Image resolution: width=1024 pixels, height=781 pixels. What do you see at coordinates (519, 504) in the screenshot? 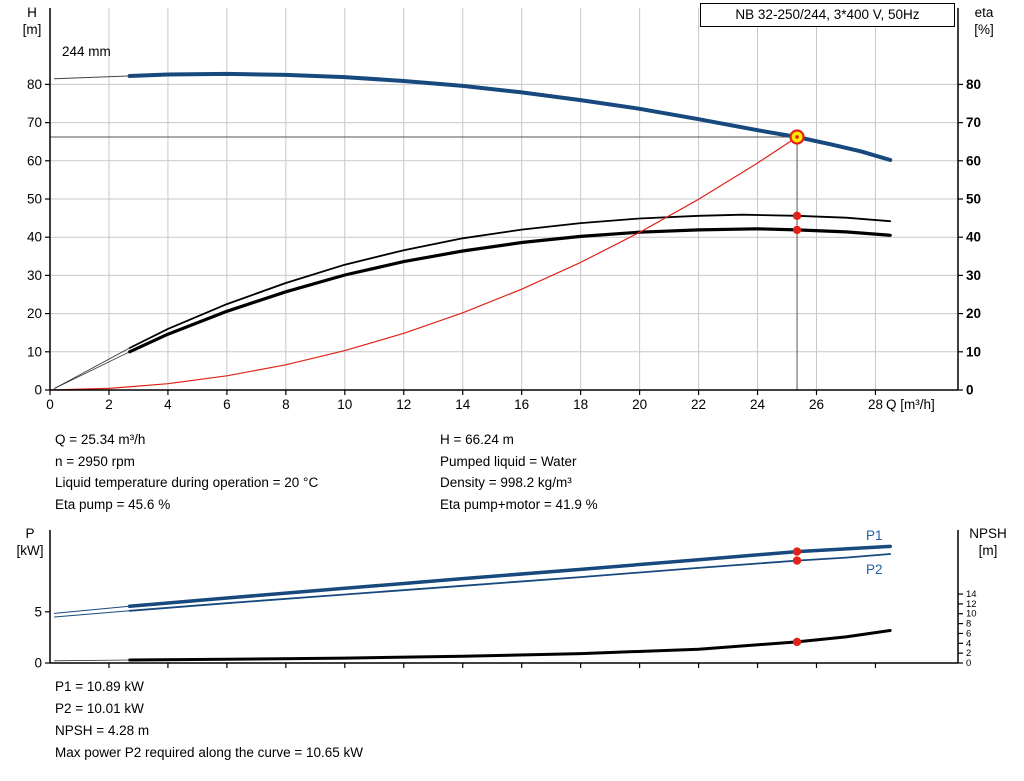
I see `info-eta-pump-motor: Eta pump+motor = 41.9 %` at bounding box center [519, 504].